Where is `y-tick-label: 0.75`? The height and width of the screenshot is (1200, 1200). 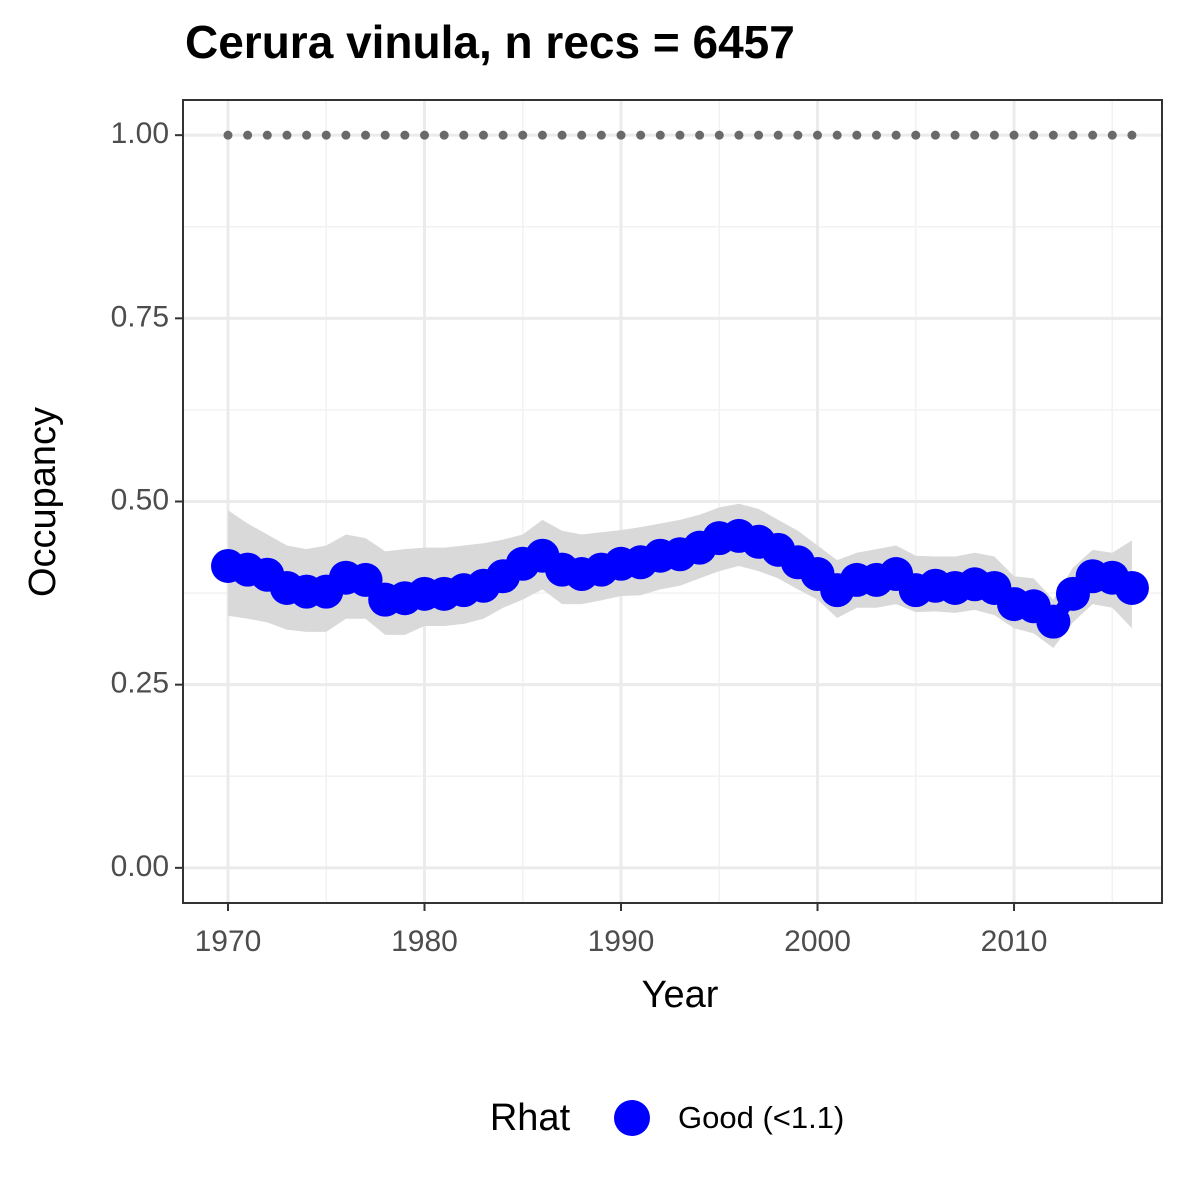
y-tick-label: 0.75 is located at coordinates (140, 316).